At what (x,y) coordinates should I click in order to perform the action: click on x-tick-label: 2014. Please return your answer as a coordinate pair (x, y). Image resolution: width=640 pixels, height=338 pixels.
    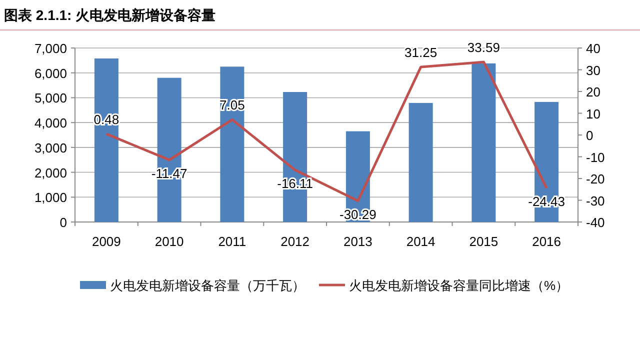
    Looking at the image, I should click on (421, 241).